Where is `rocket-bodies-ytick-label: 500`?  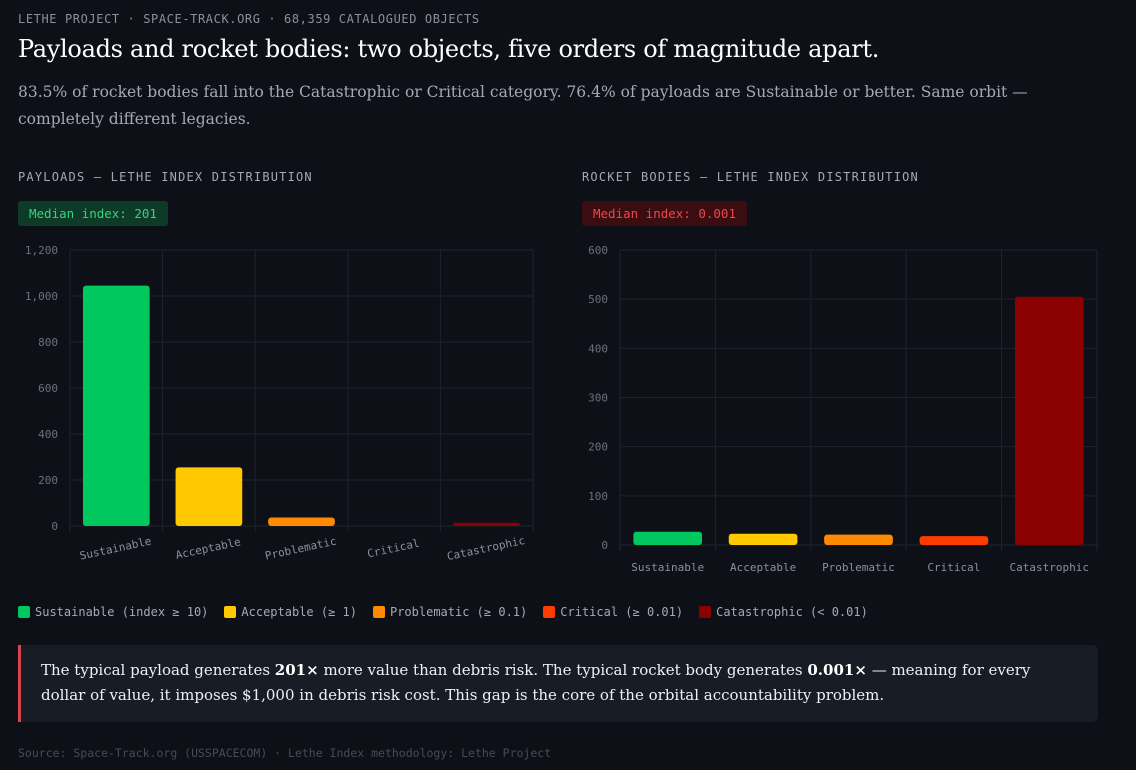
rocket-bodies-ytick-label: 500 is located at coordinates (598, 299).